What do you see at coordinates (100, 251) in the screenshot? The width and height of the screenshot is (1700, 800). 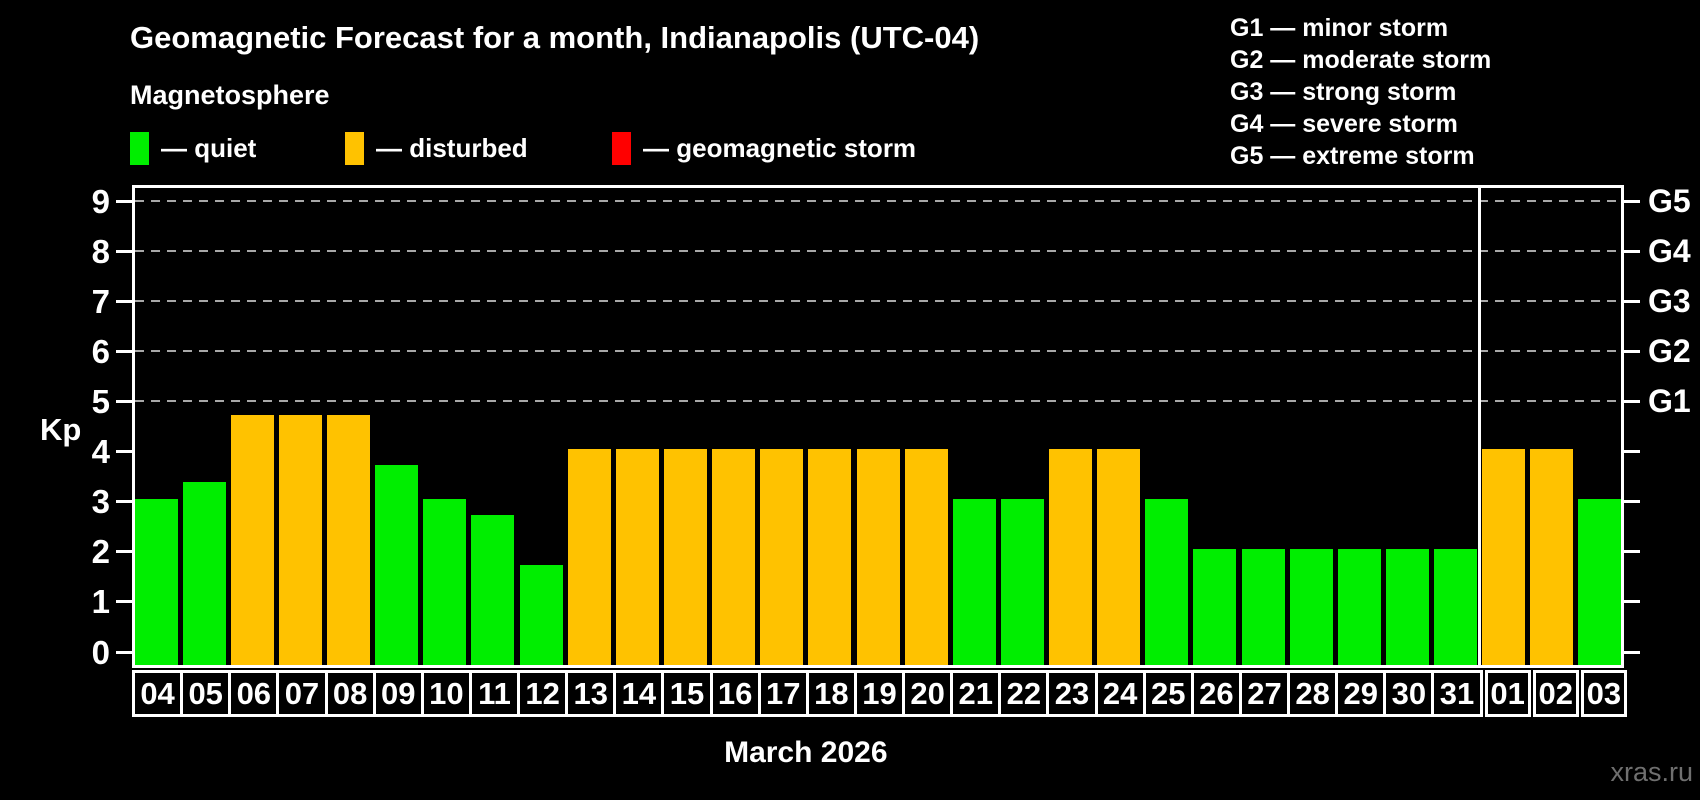 I see `y-axis-tick-label-8: 8` at bounding box center [100, 251].